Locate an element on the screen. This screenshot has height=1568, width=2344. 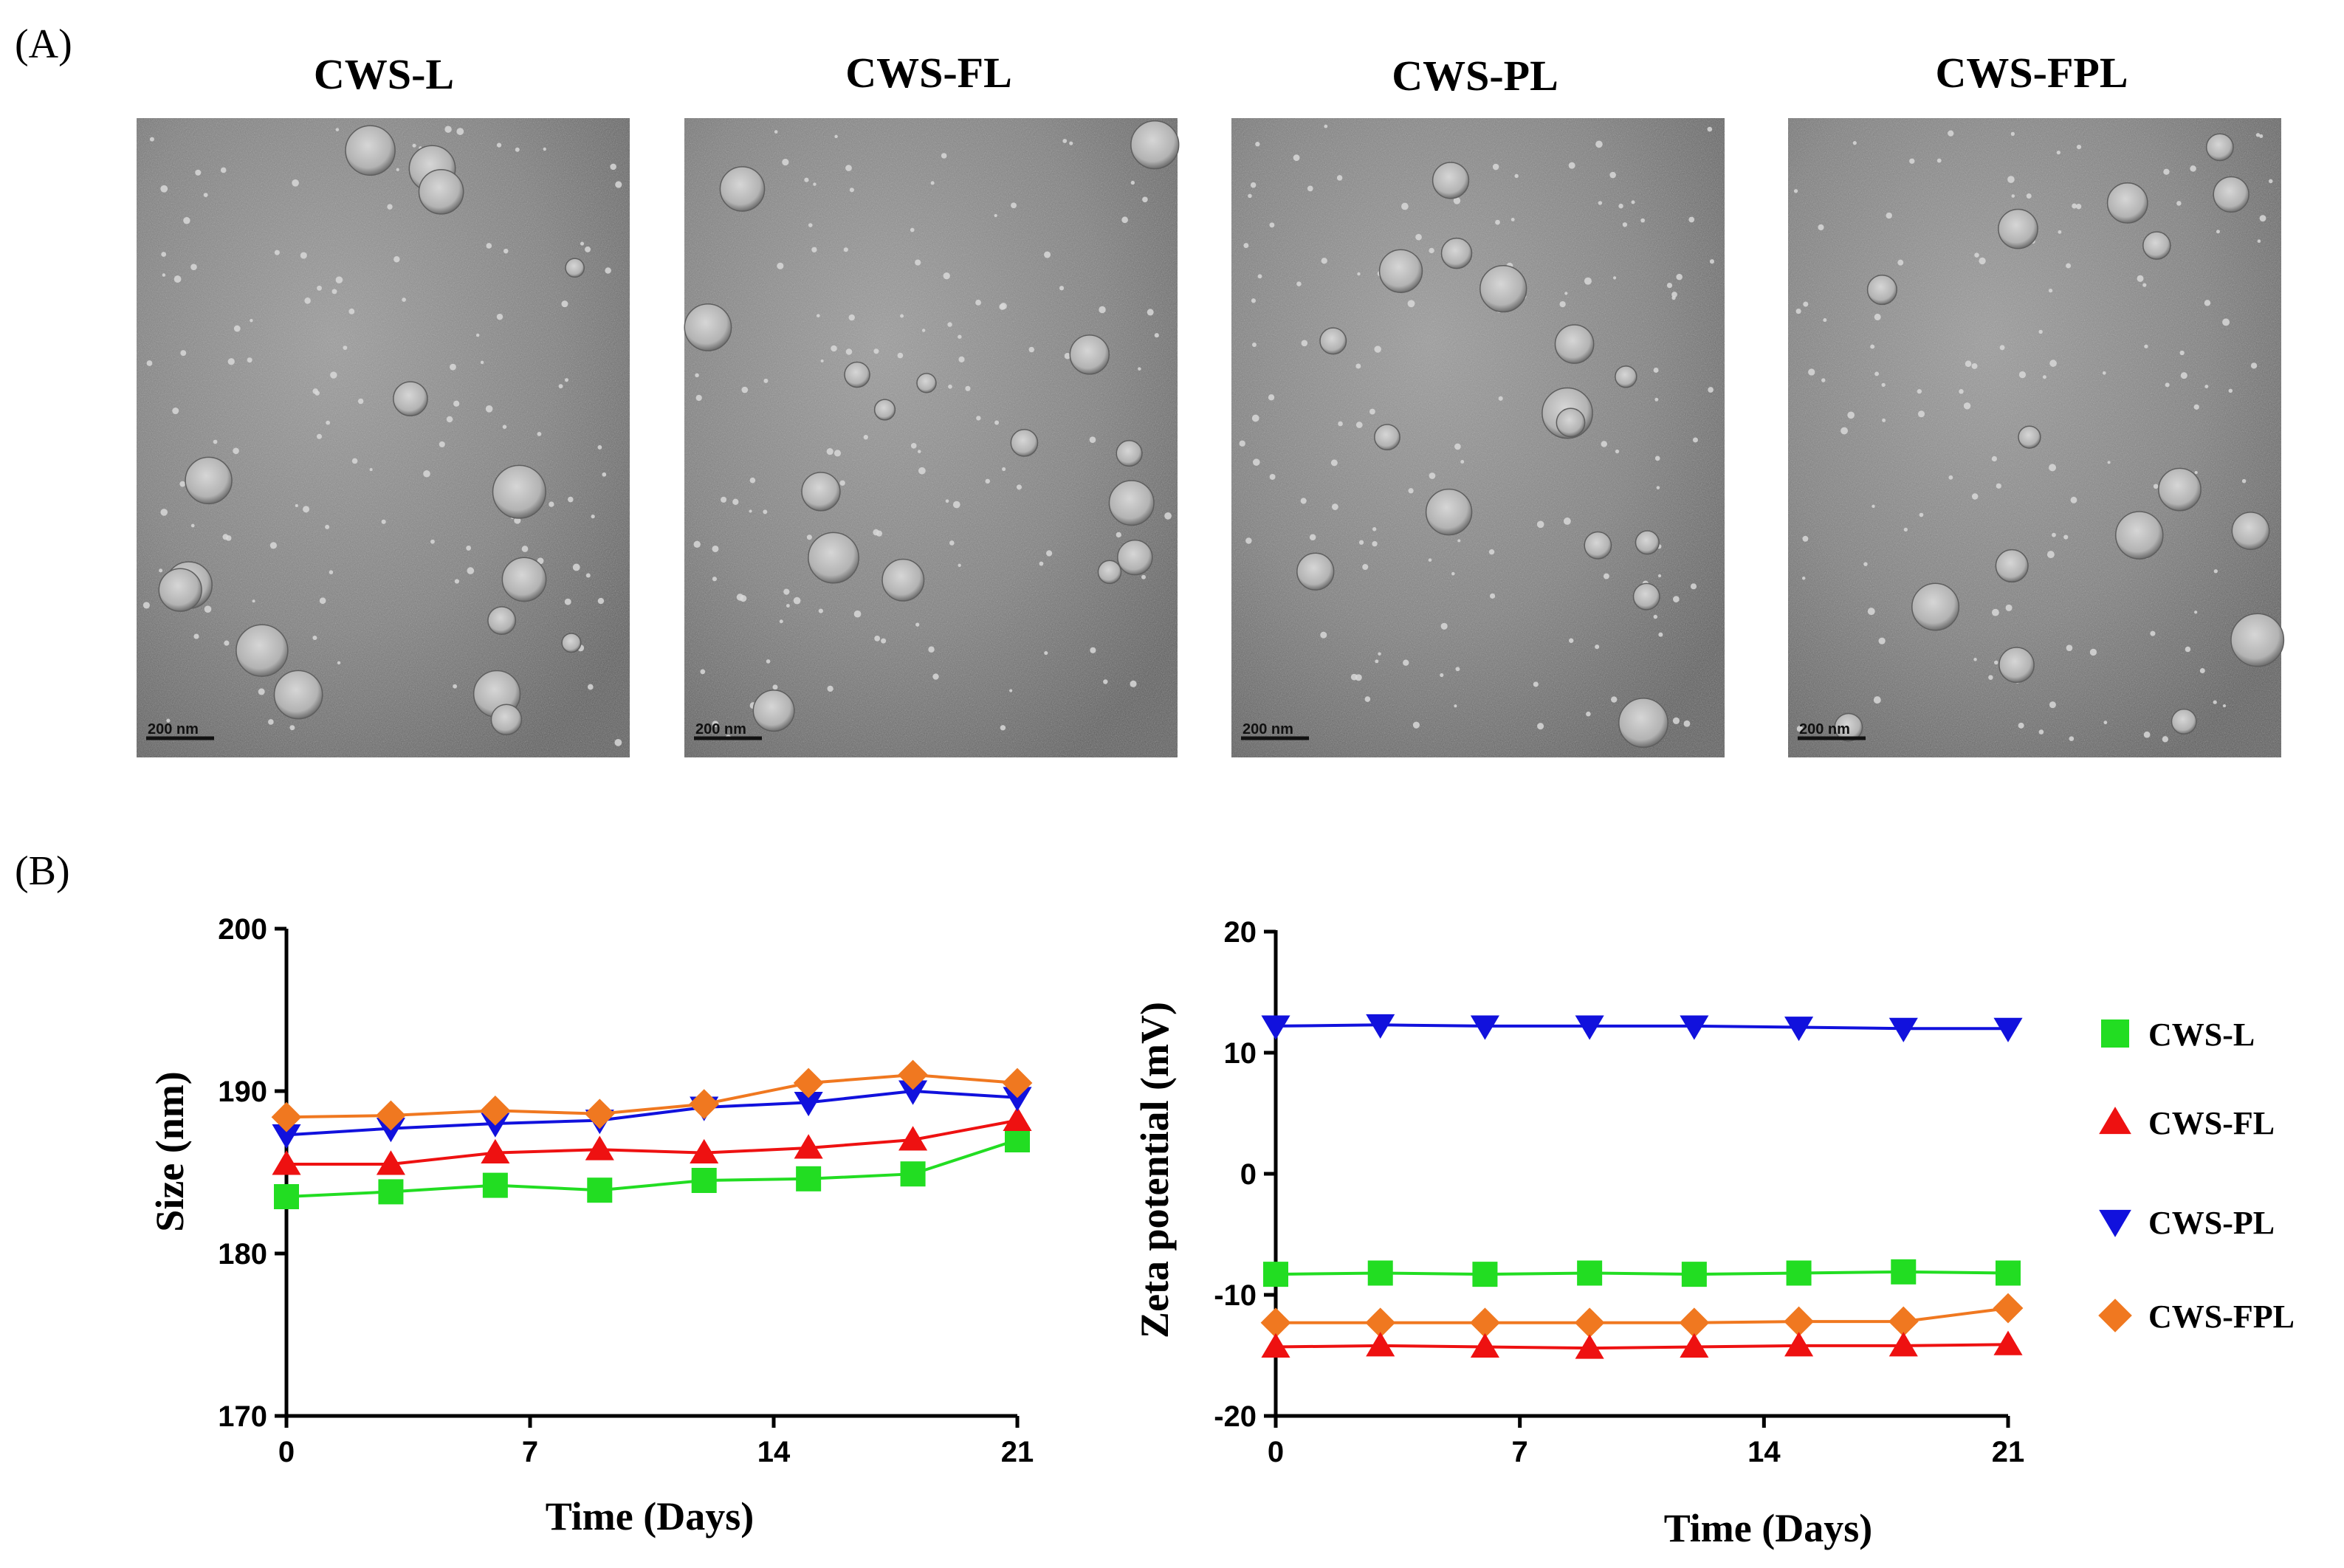
size-xtick-label-7: 7 is located at coordinates (530, 1452).